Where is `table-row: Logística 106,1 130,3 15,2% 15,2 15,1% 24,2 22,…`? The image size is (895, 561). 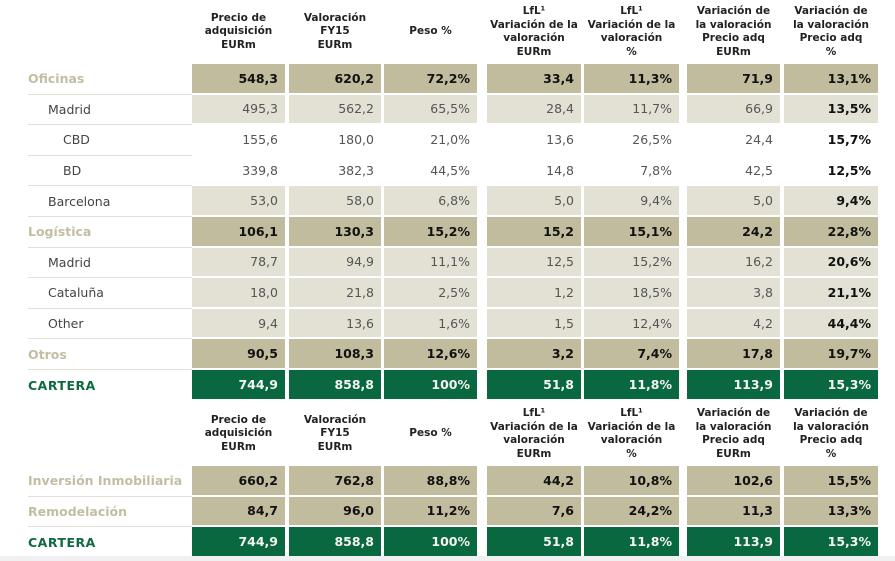 table-row: Logística 106,1 130,3 15,2% 15,2 15,1% 24,2 22,… is located at coordinates (447, 232).